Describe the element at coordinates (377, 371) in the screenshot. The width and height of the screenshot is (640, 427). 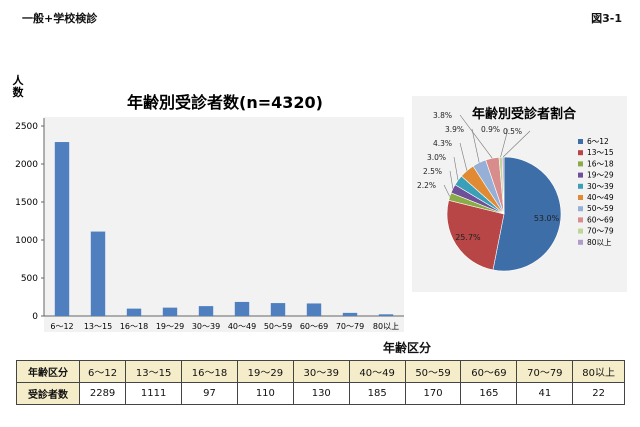
I see `table-header-cell: 40～49` at that location.